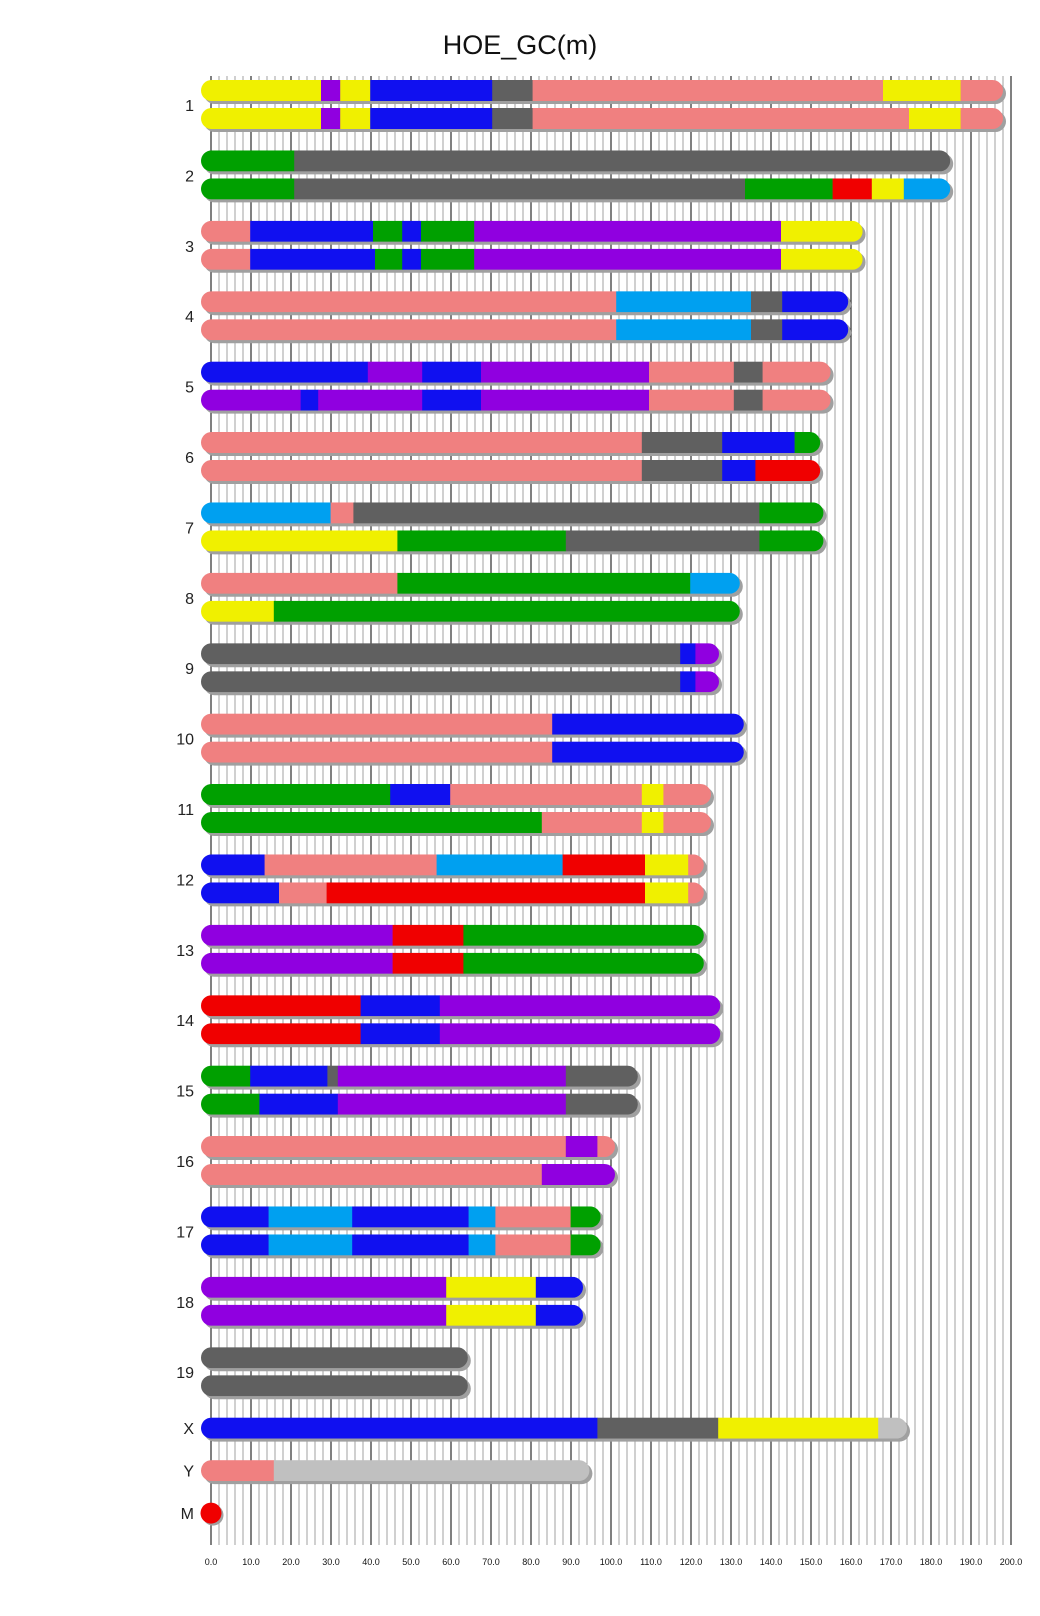  I want to click on chromosome-10: 10, so click(461, 739).